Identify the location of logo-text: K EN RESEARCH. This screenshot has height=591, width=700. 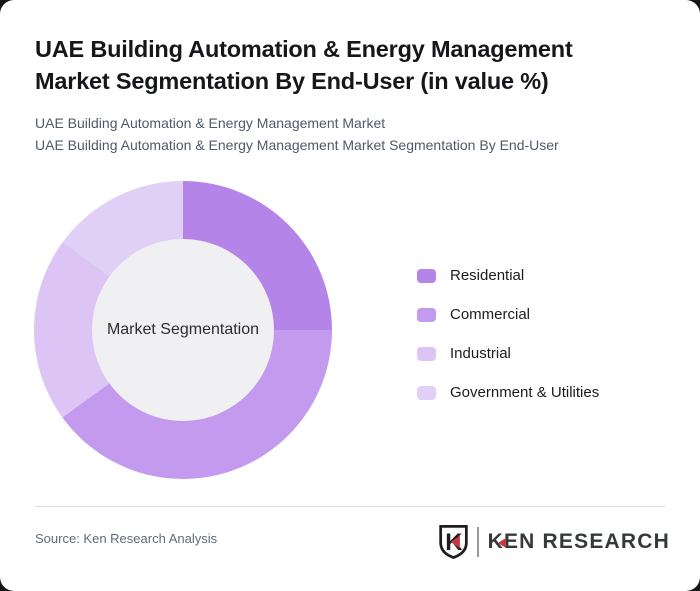
(579, 542).